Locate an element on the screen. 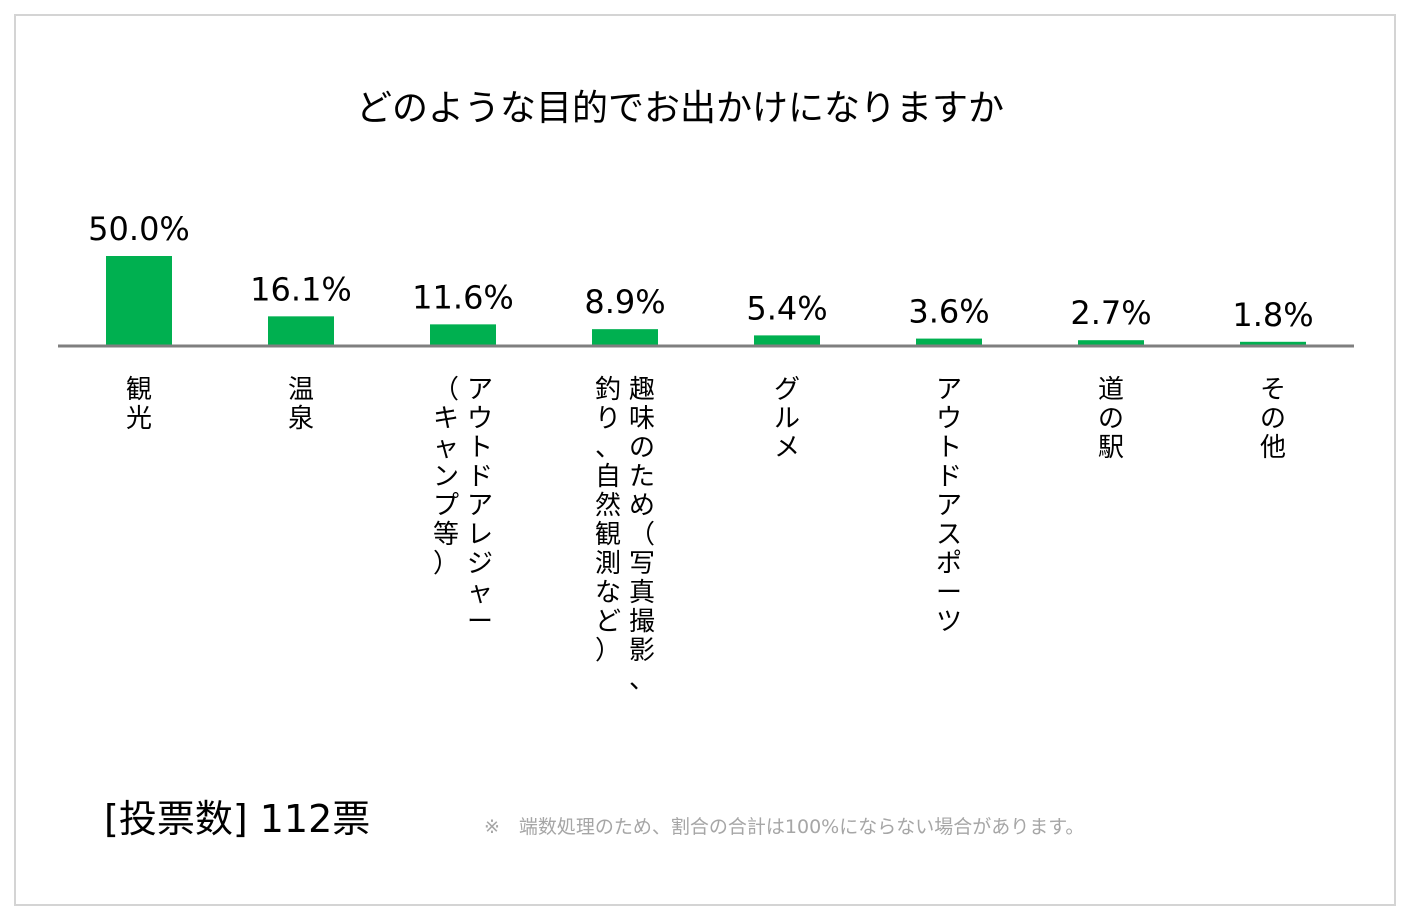 The height and width of the screenshot is (921, 1418). category-label-4-0: グルメ is located at coordinates (787, 419).